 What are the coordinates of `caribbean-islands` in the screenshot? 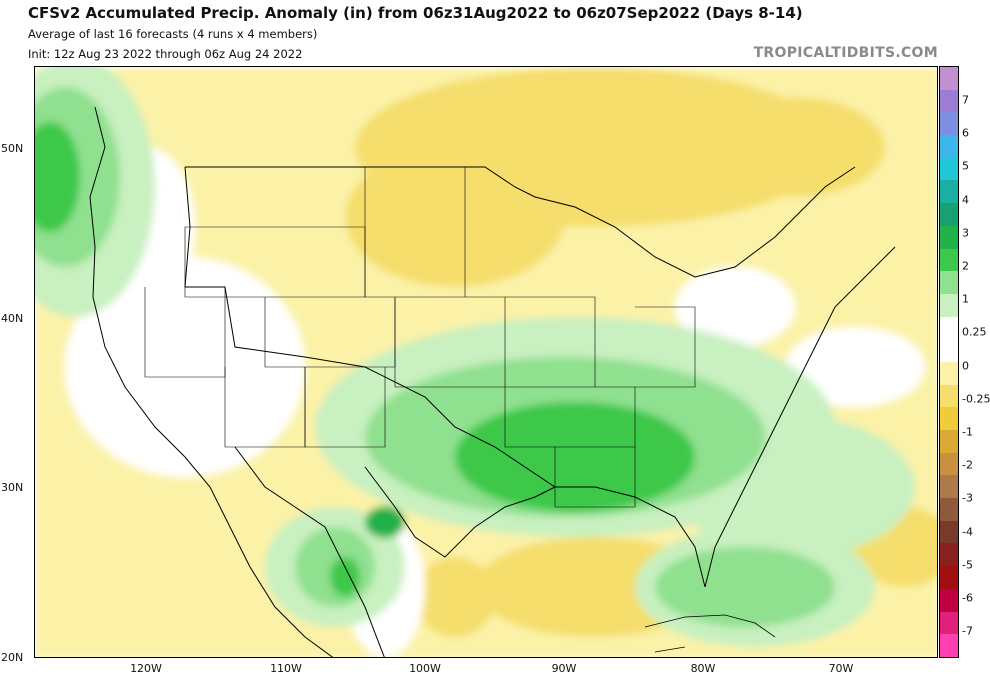 It's located at (710, 633).